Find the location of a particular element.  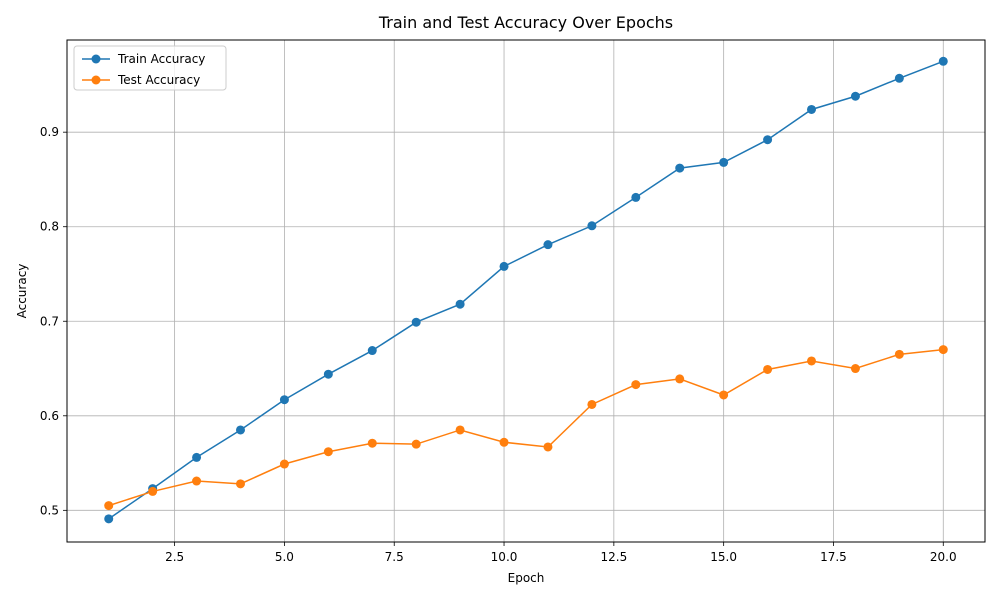

x-tick-label: 20.0 is located at coordinates (943, 557).